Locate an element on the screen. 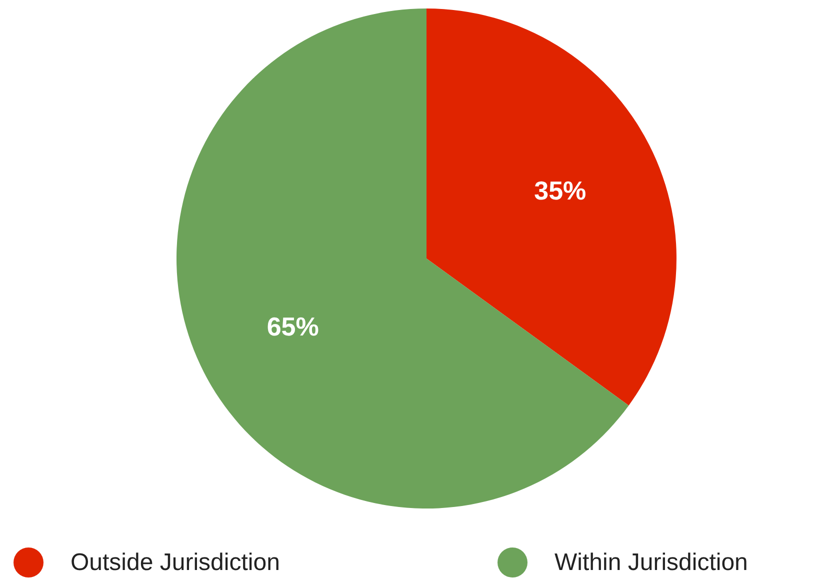  data-label: 35% is located at coordinates (560, 190).